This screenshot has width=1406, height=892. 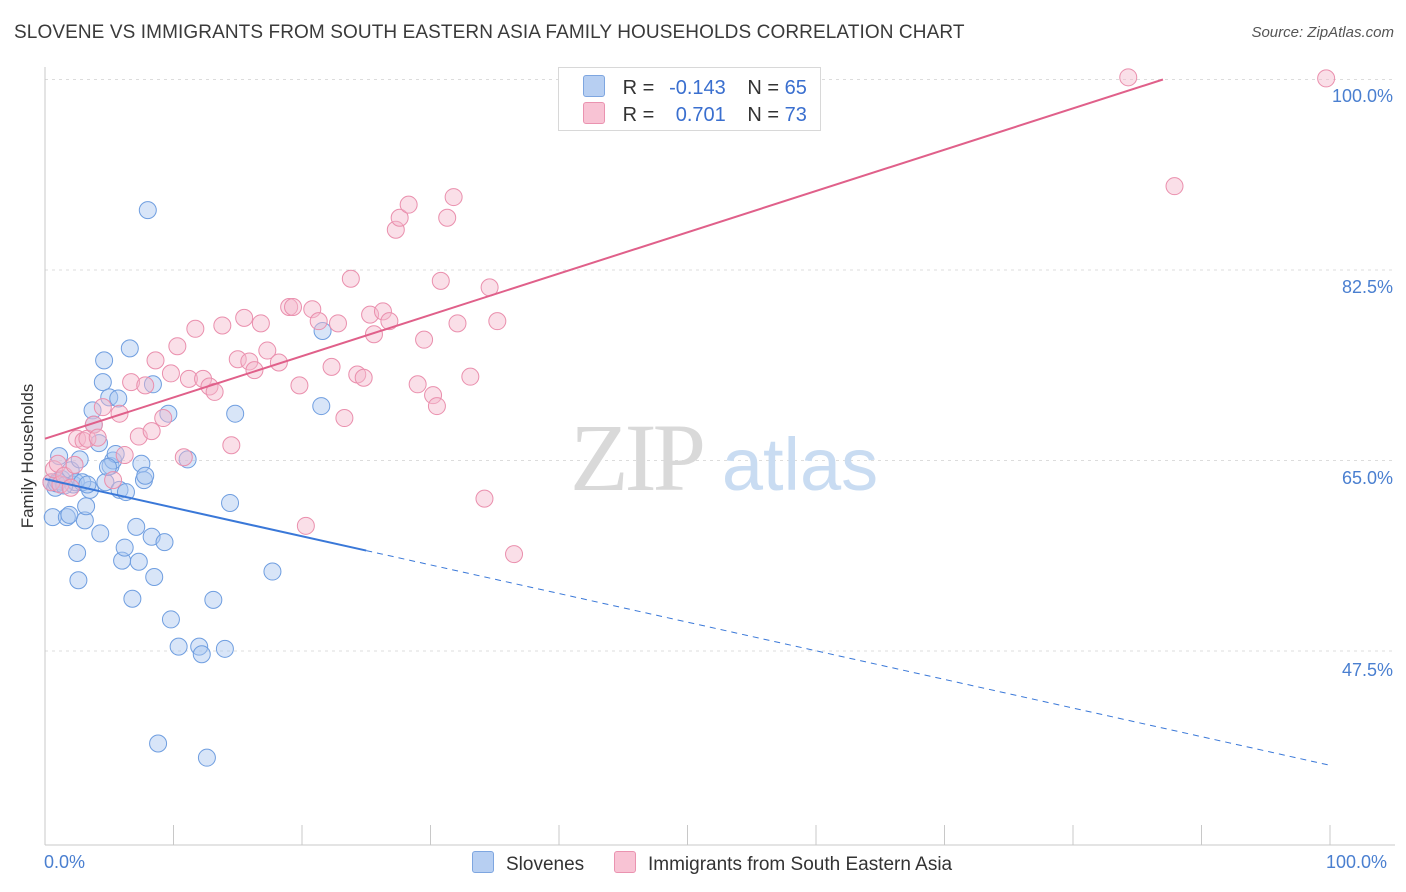 I want to click on series-slovenes, so click(x=187, y=484).